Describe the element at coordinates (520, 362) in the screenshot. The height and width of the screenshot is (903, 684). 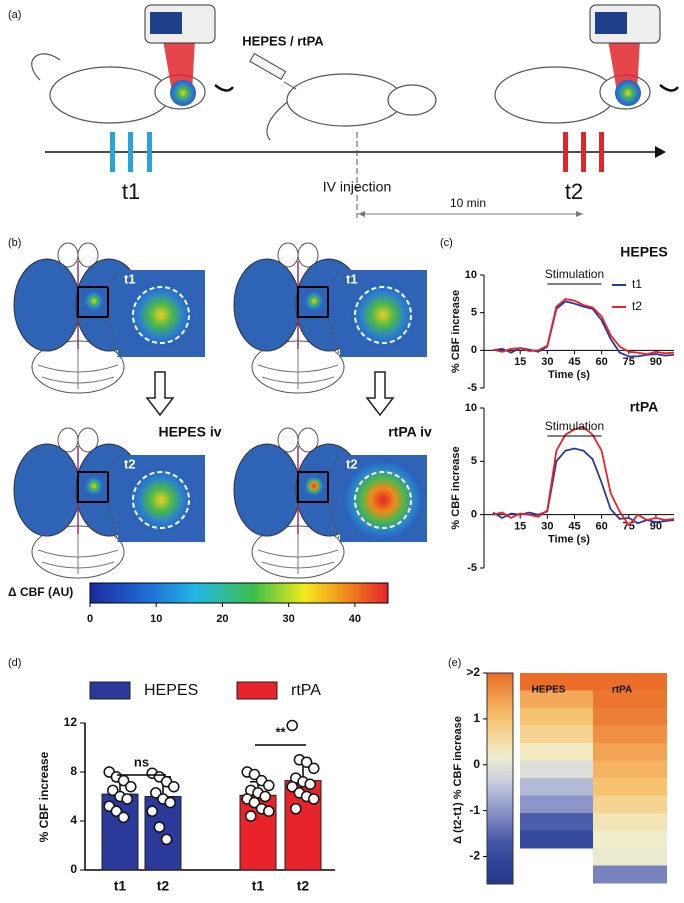
I see `x-tick-label: 15` at that location.